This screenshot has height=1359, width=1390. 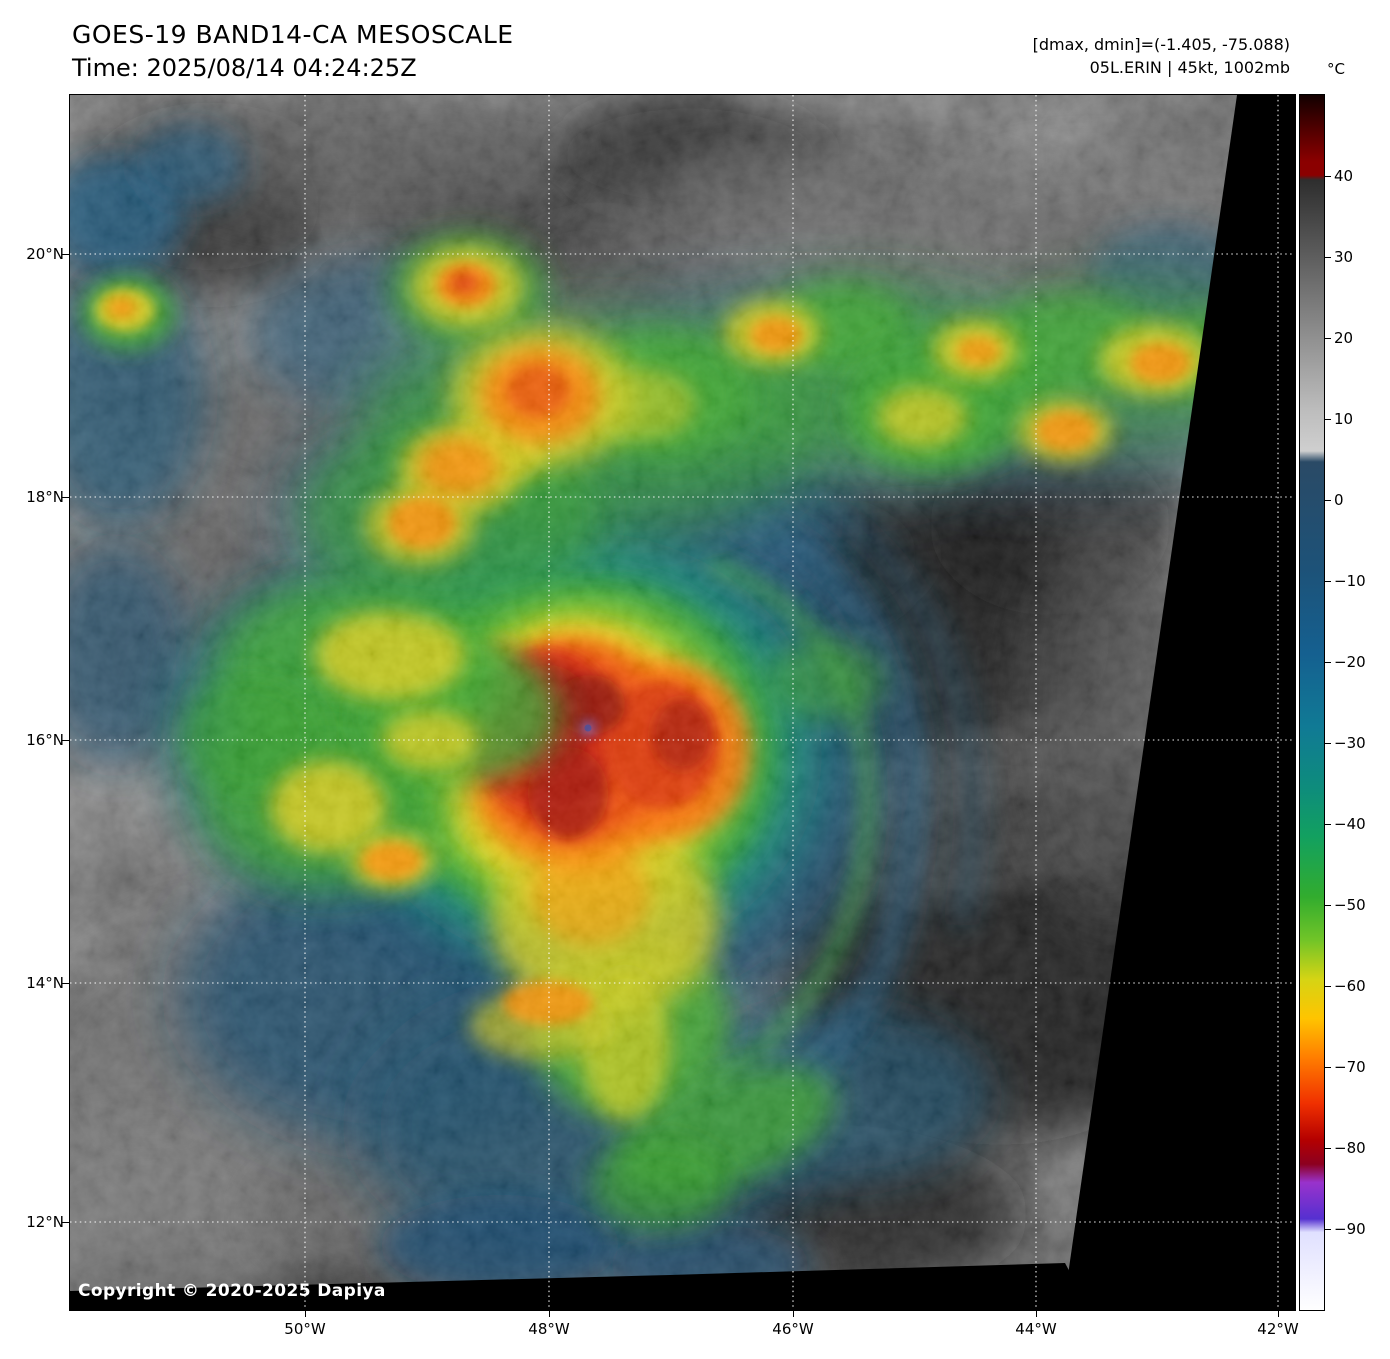 What do you see at coordinates (1350, 986) in the screenshot?
I see `colorbar-tick-label: −60` at bounding box center [1350, 986].